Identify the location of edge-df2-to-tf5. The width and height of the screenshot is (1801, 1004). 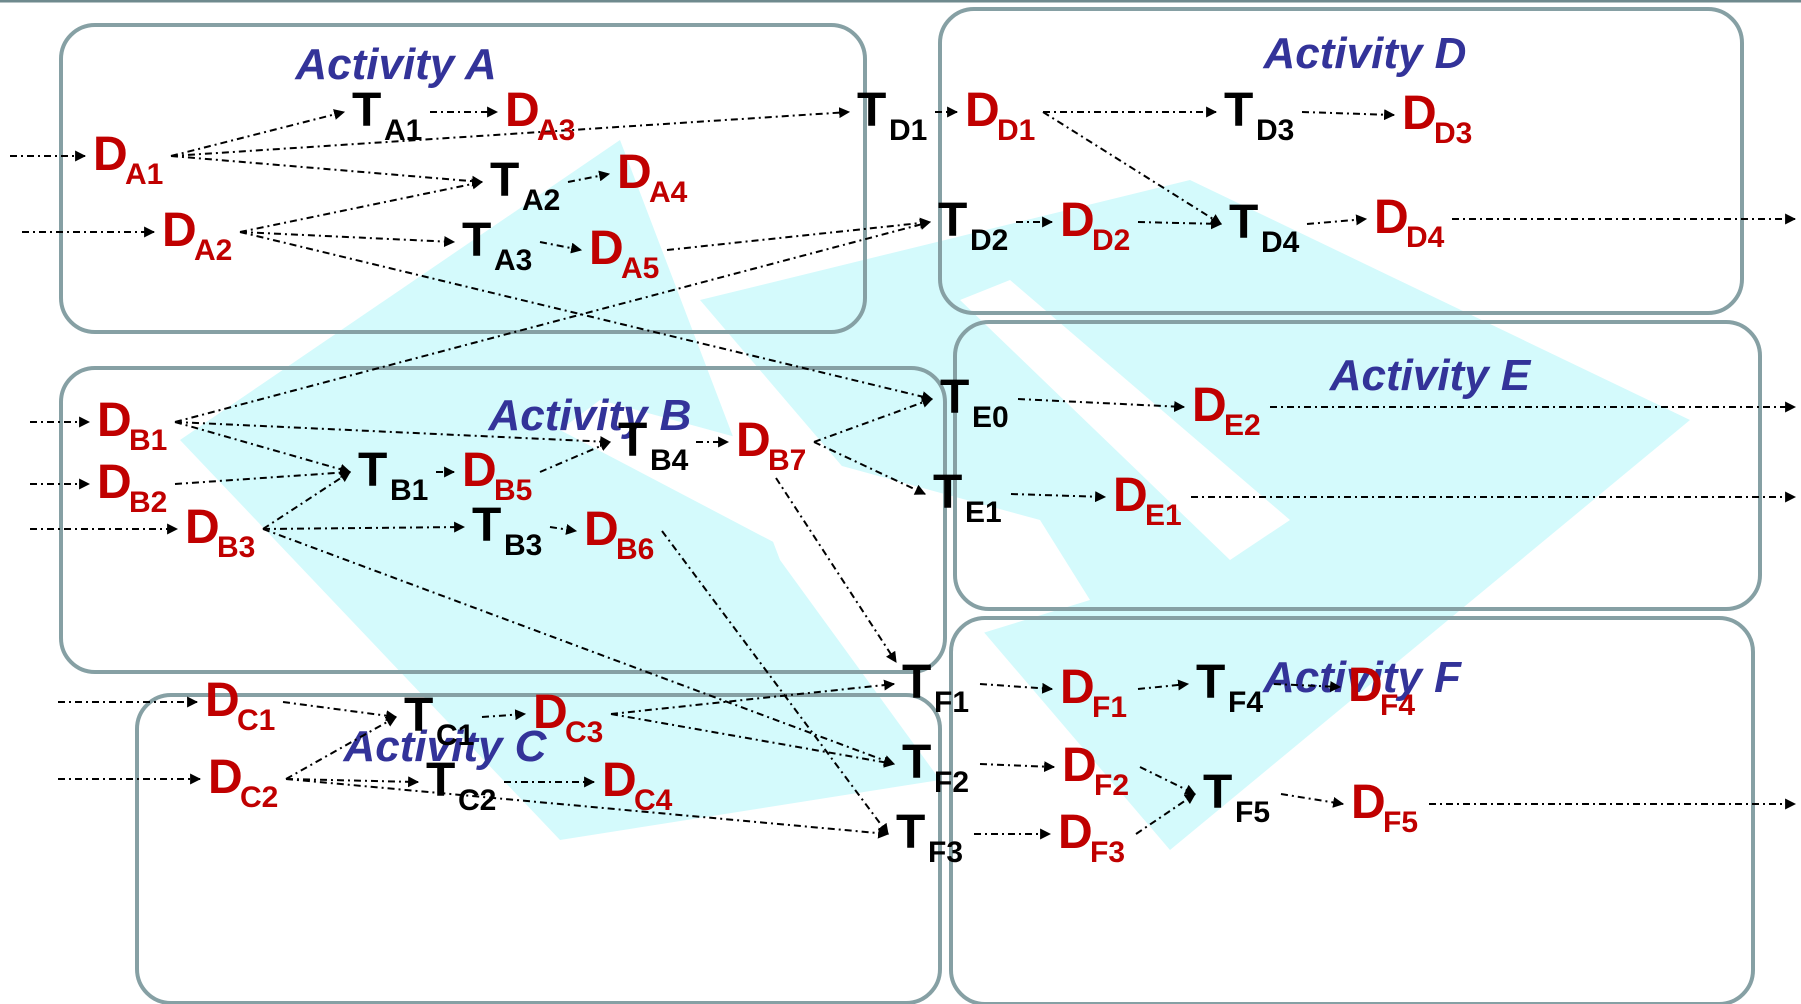
(1167, 780).